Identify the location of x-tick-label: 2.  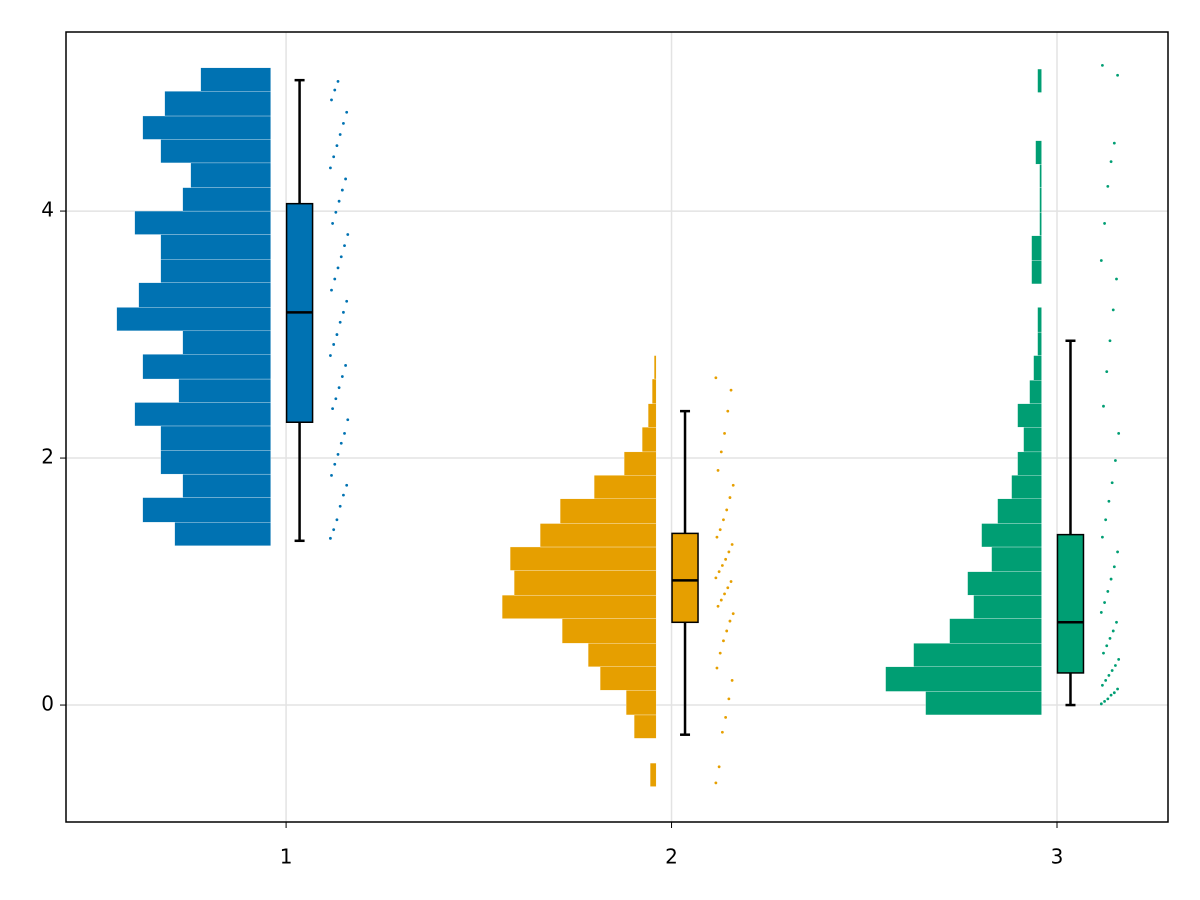
(671, 857).